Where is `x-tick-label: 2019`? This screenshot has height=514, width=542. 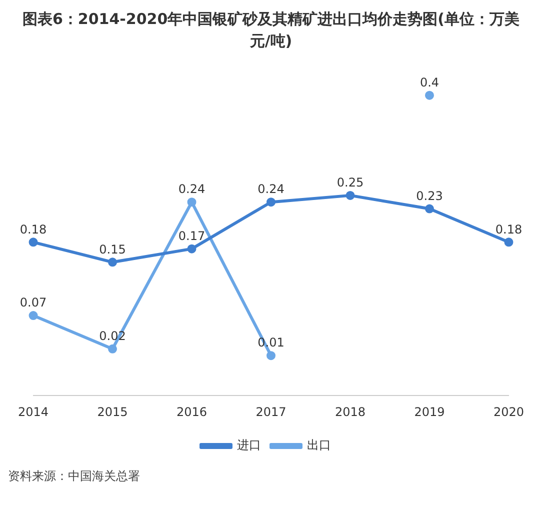
x-tick-label: 2019 is located at coordinates (429, 411).